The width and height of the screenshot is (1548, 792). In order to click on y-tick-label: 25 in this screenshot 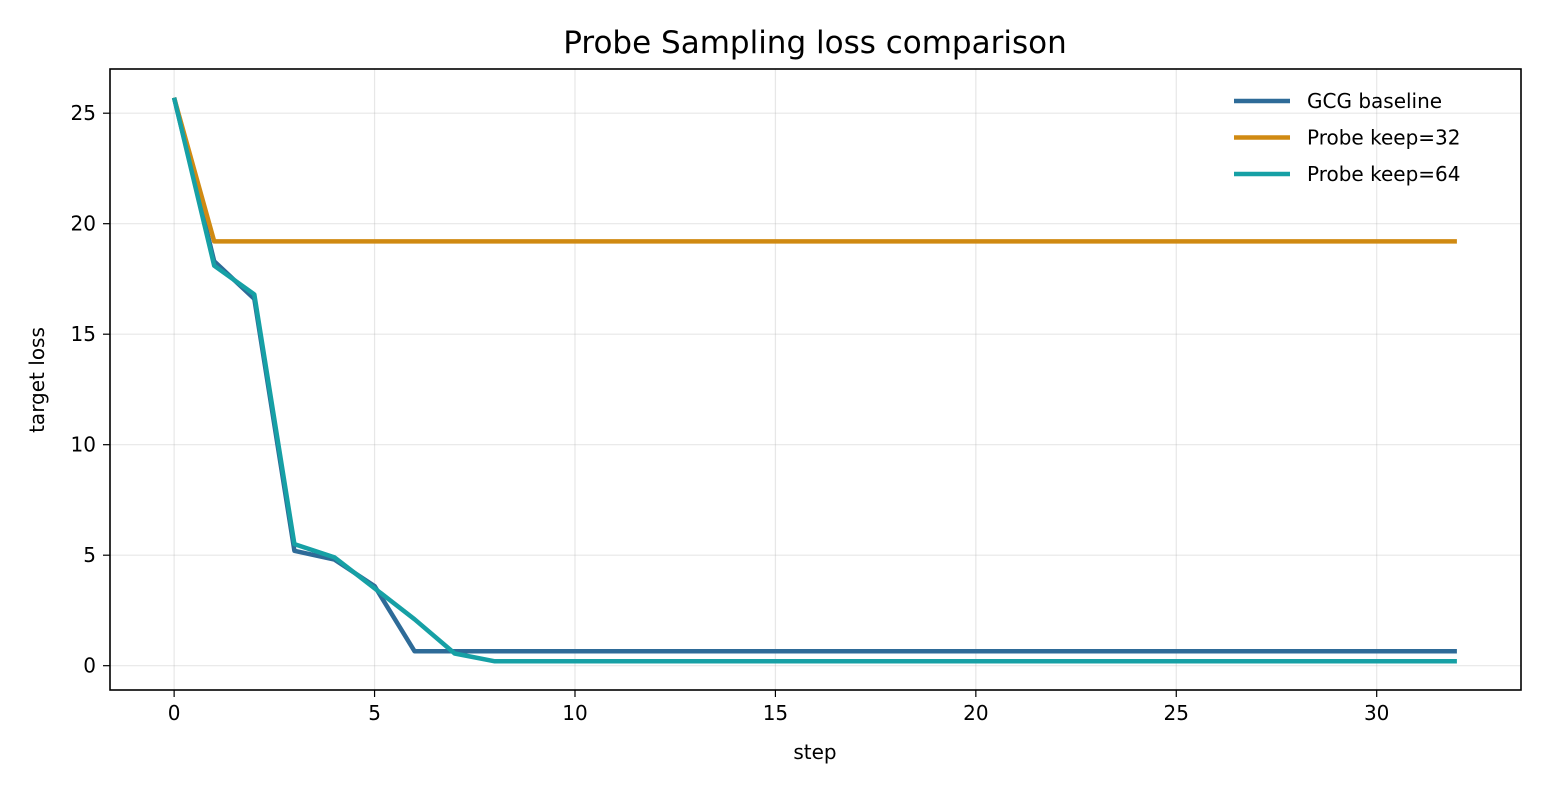, I will do `click(83, 113)`.